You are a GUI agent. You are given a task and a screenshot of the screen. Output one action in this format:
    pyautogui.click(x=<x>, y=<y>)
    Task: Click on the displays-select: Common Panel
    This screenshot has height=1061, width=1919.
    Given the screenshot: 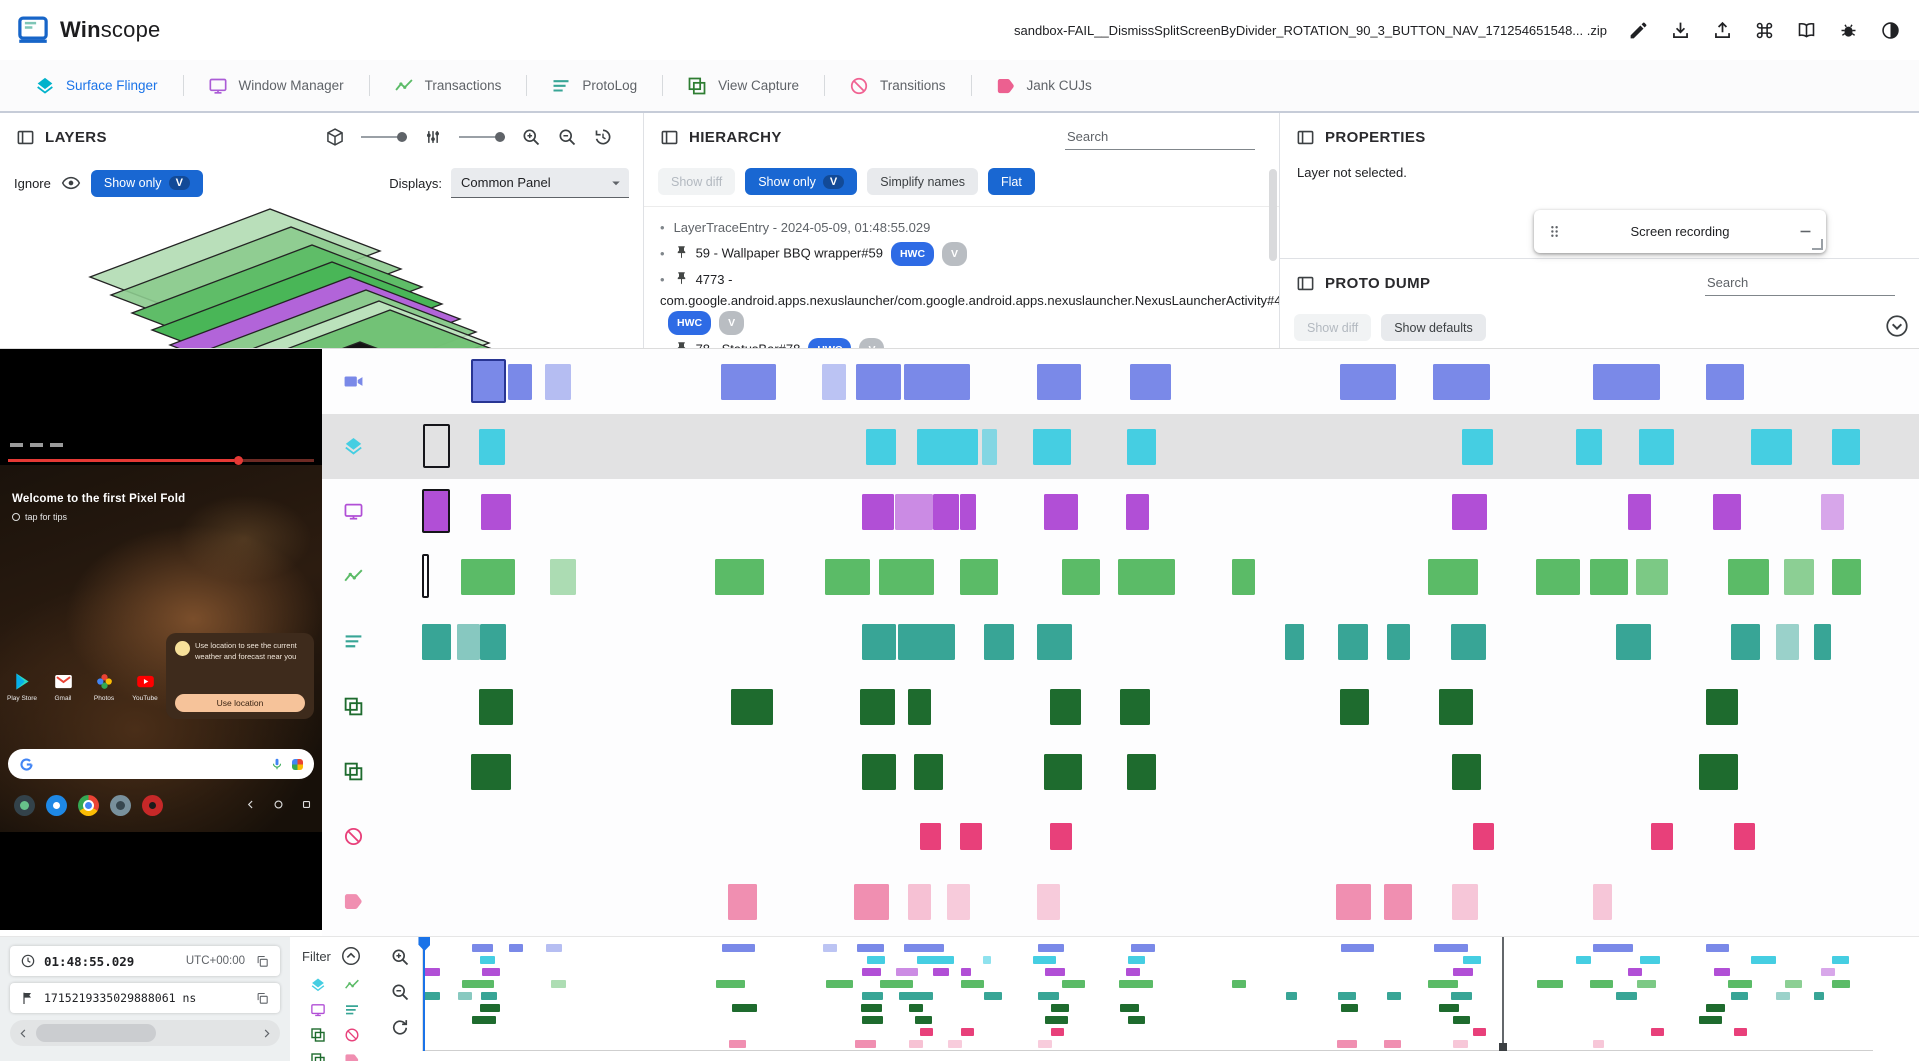 What is the action you would take?
    pyautogui.click(x=540, y=183)
    